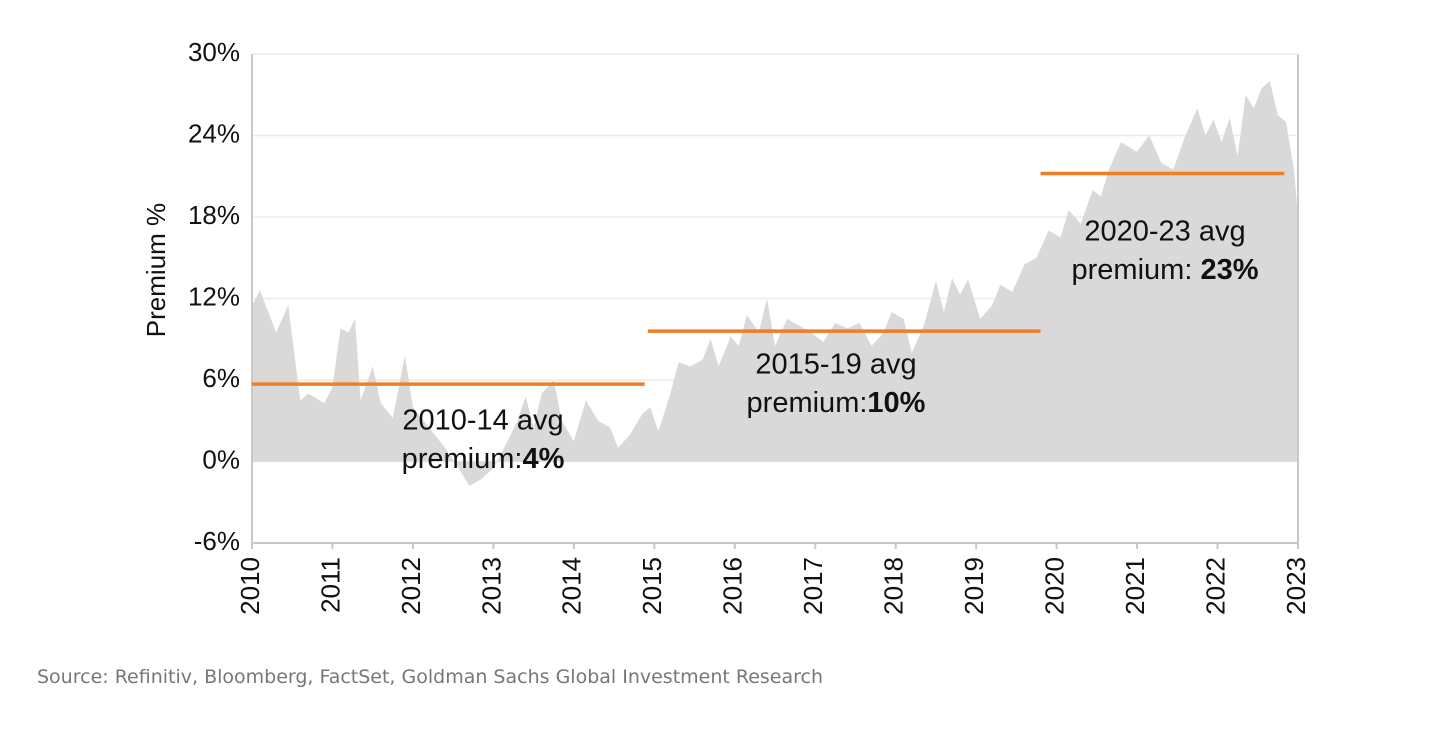 This screenshot has width=1450, height=730. I want to click on y-axis-label: Premium %, so click(156, 270).